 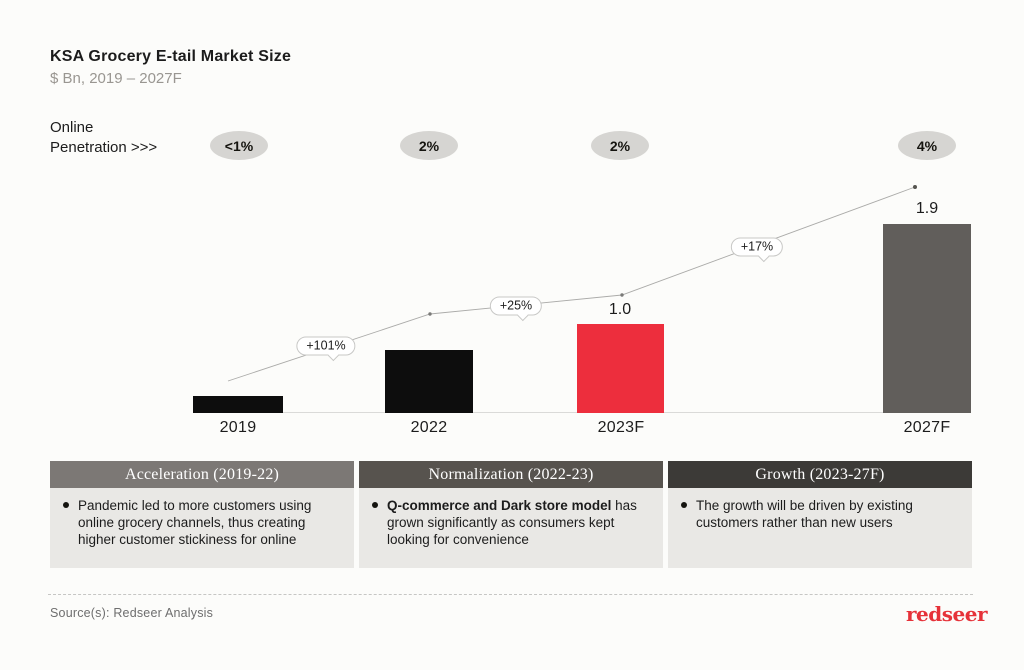 What do you see at coordinates (238, 427) in the screenshot?
I see `x-tick-2019: 2019` at bounding box center [238, 427].